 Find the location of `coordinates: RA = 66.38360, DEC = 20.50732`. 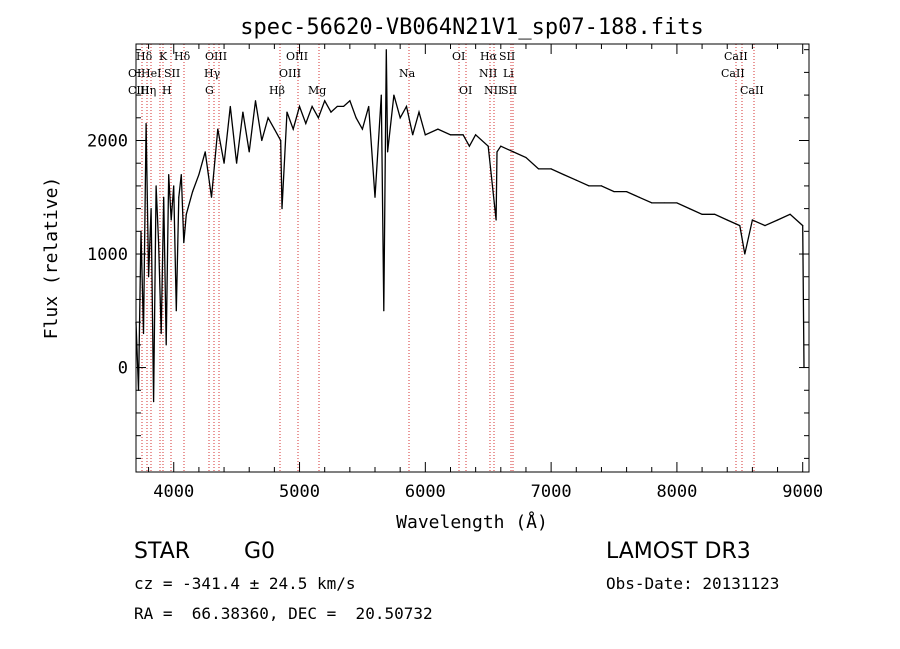

coordinates: RA = 66.38360, DEC = 20.50732 is located at coordinates (283, 613).